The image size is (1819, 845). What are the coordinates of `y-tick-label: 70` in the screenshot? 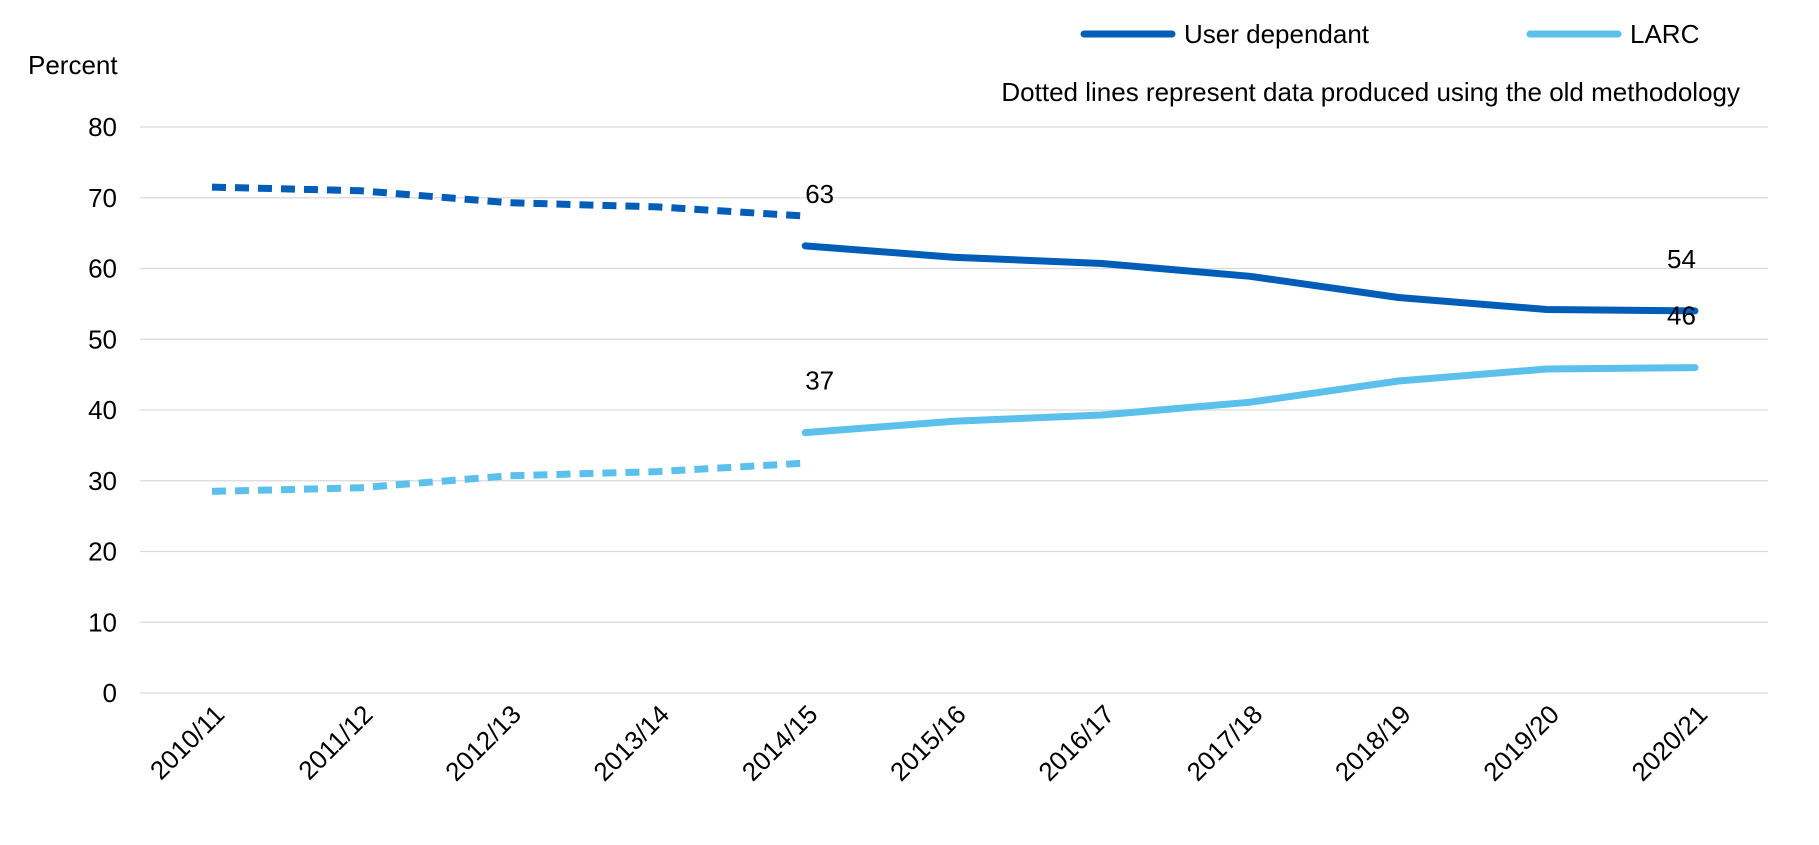 It's located at (102, 198).